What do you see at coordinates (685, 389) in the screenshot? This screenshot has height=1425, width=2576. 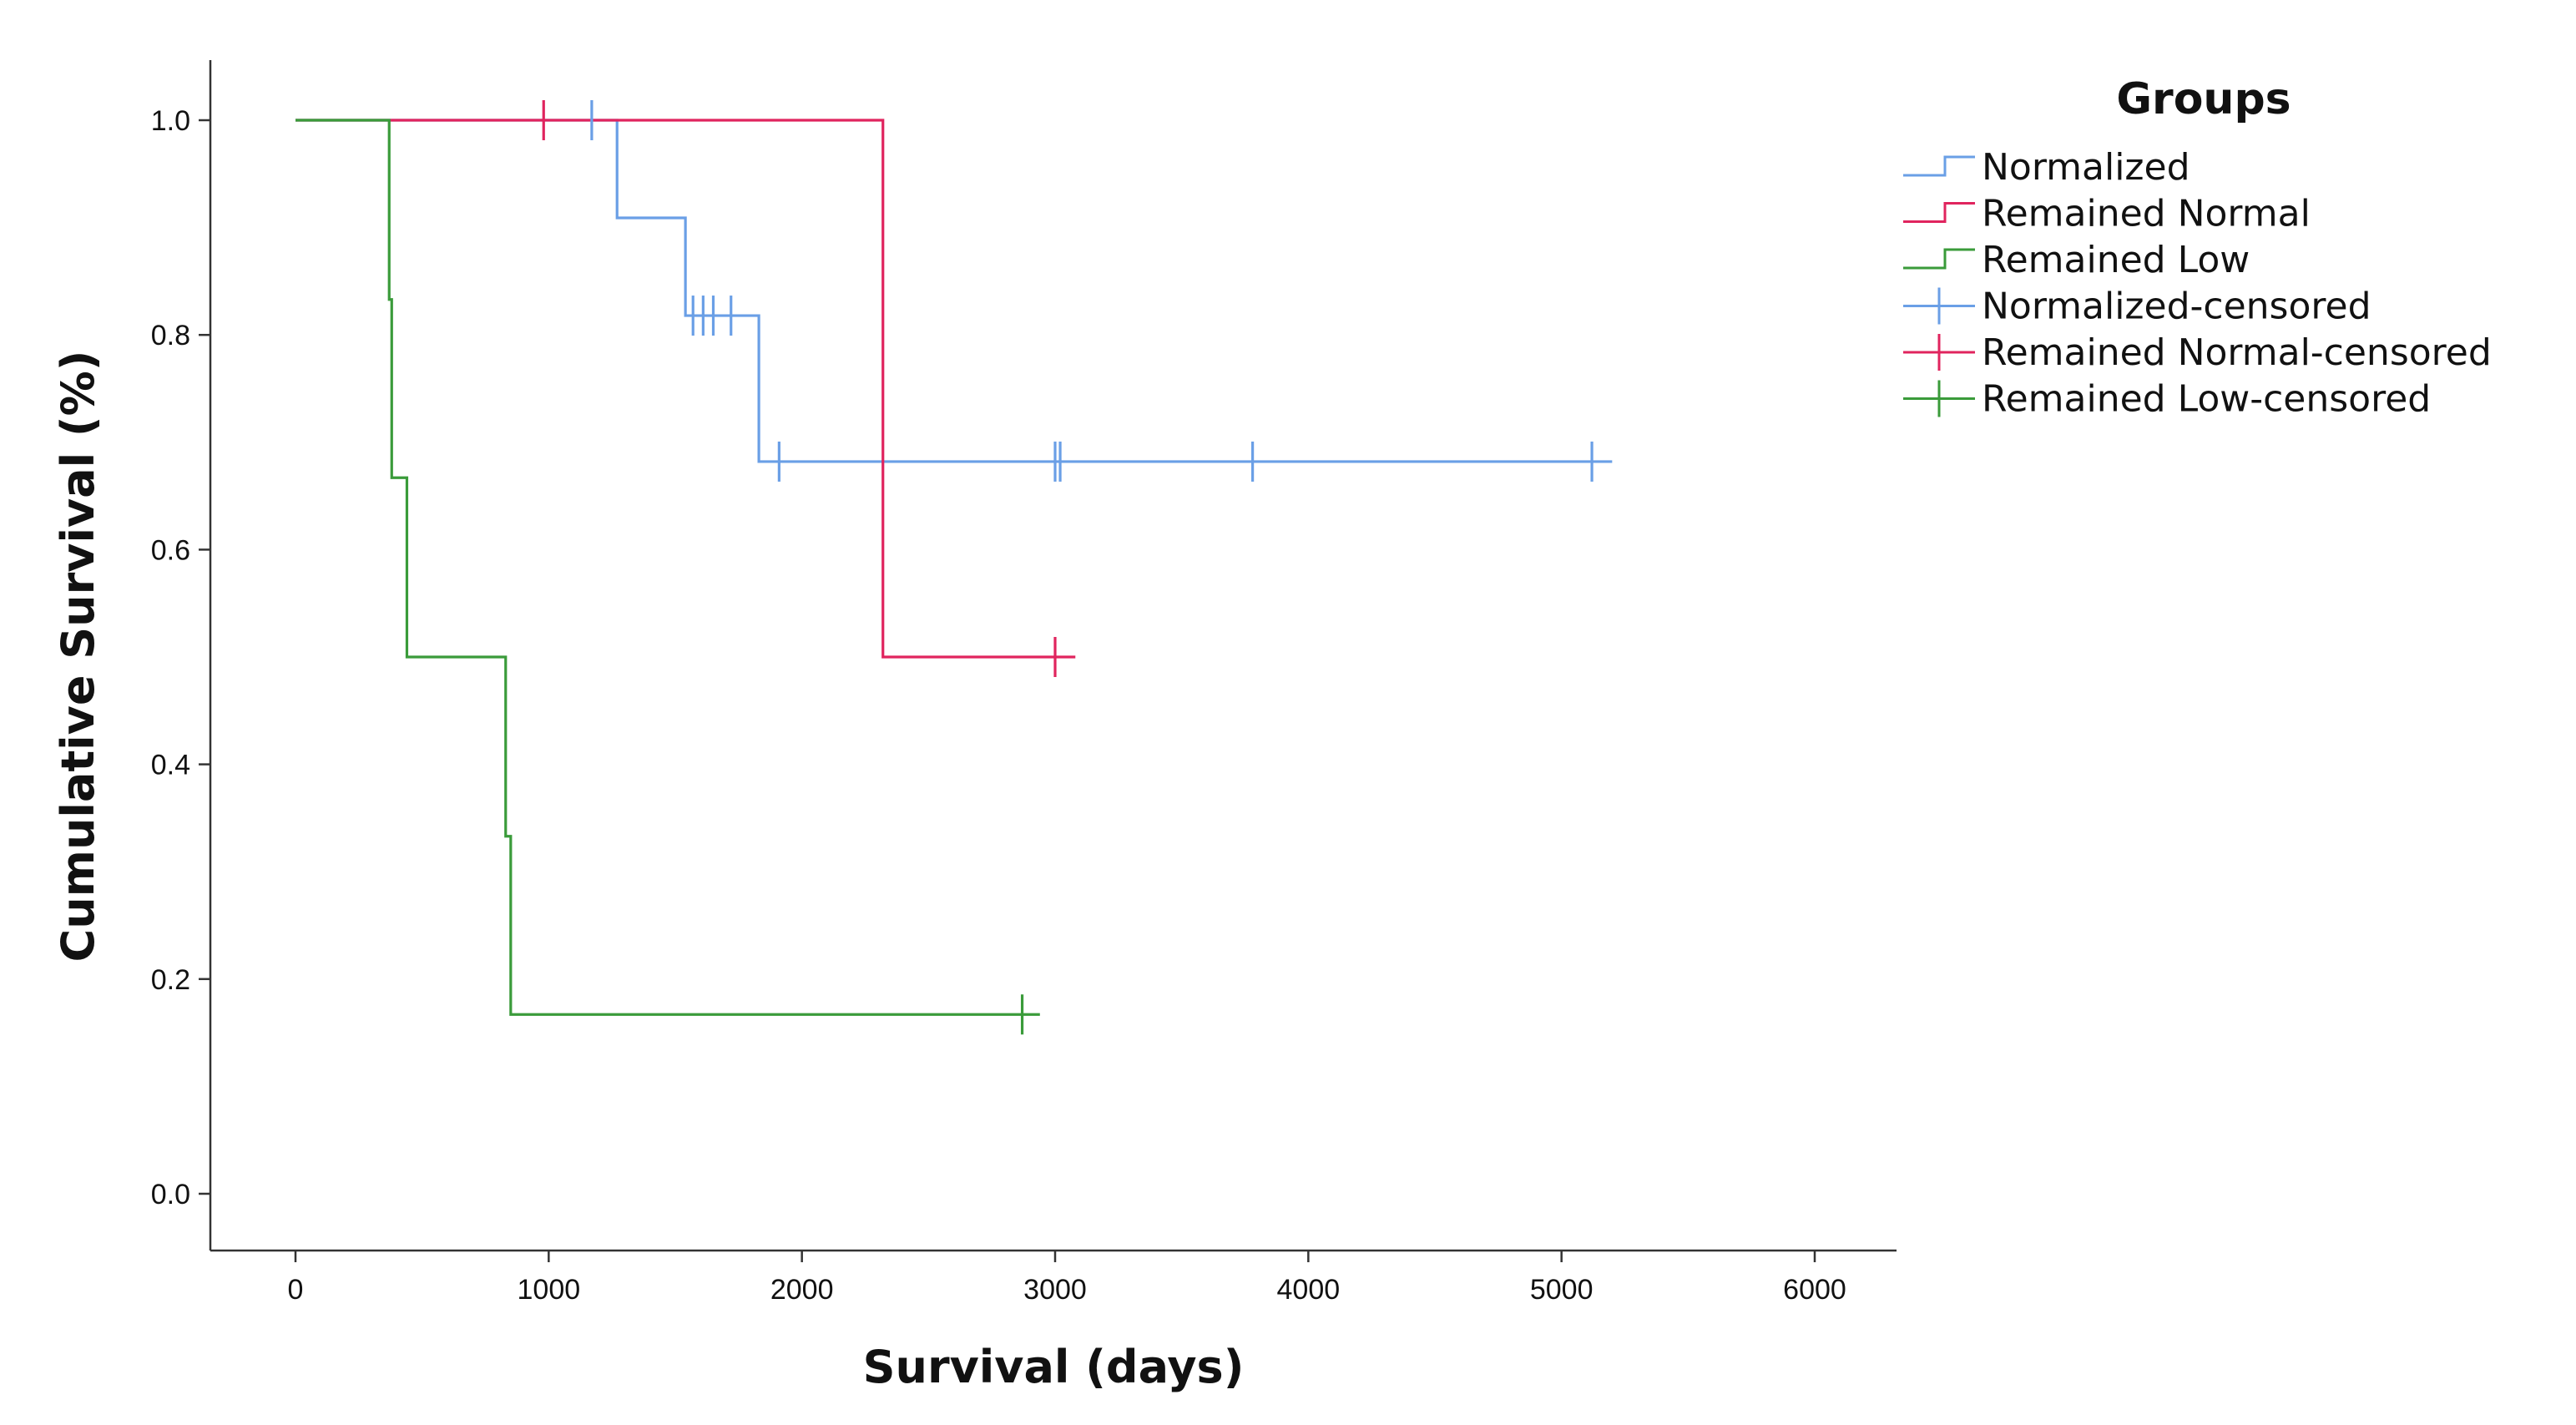 I see `curve-remained-normal` at bounding box center [685, 389].